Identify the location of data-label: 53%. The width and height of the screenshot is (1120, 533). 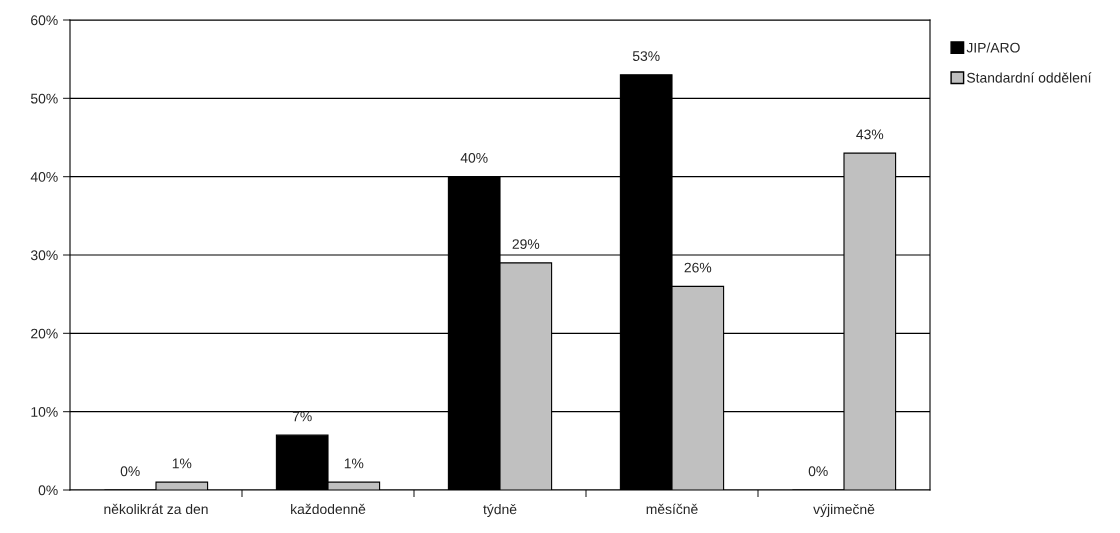
(646, 56).